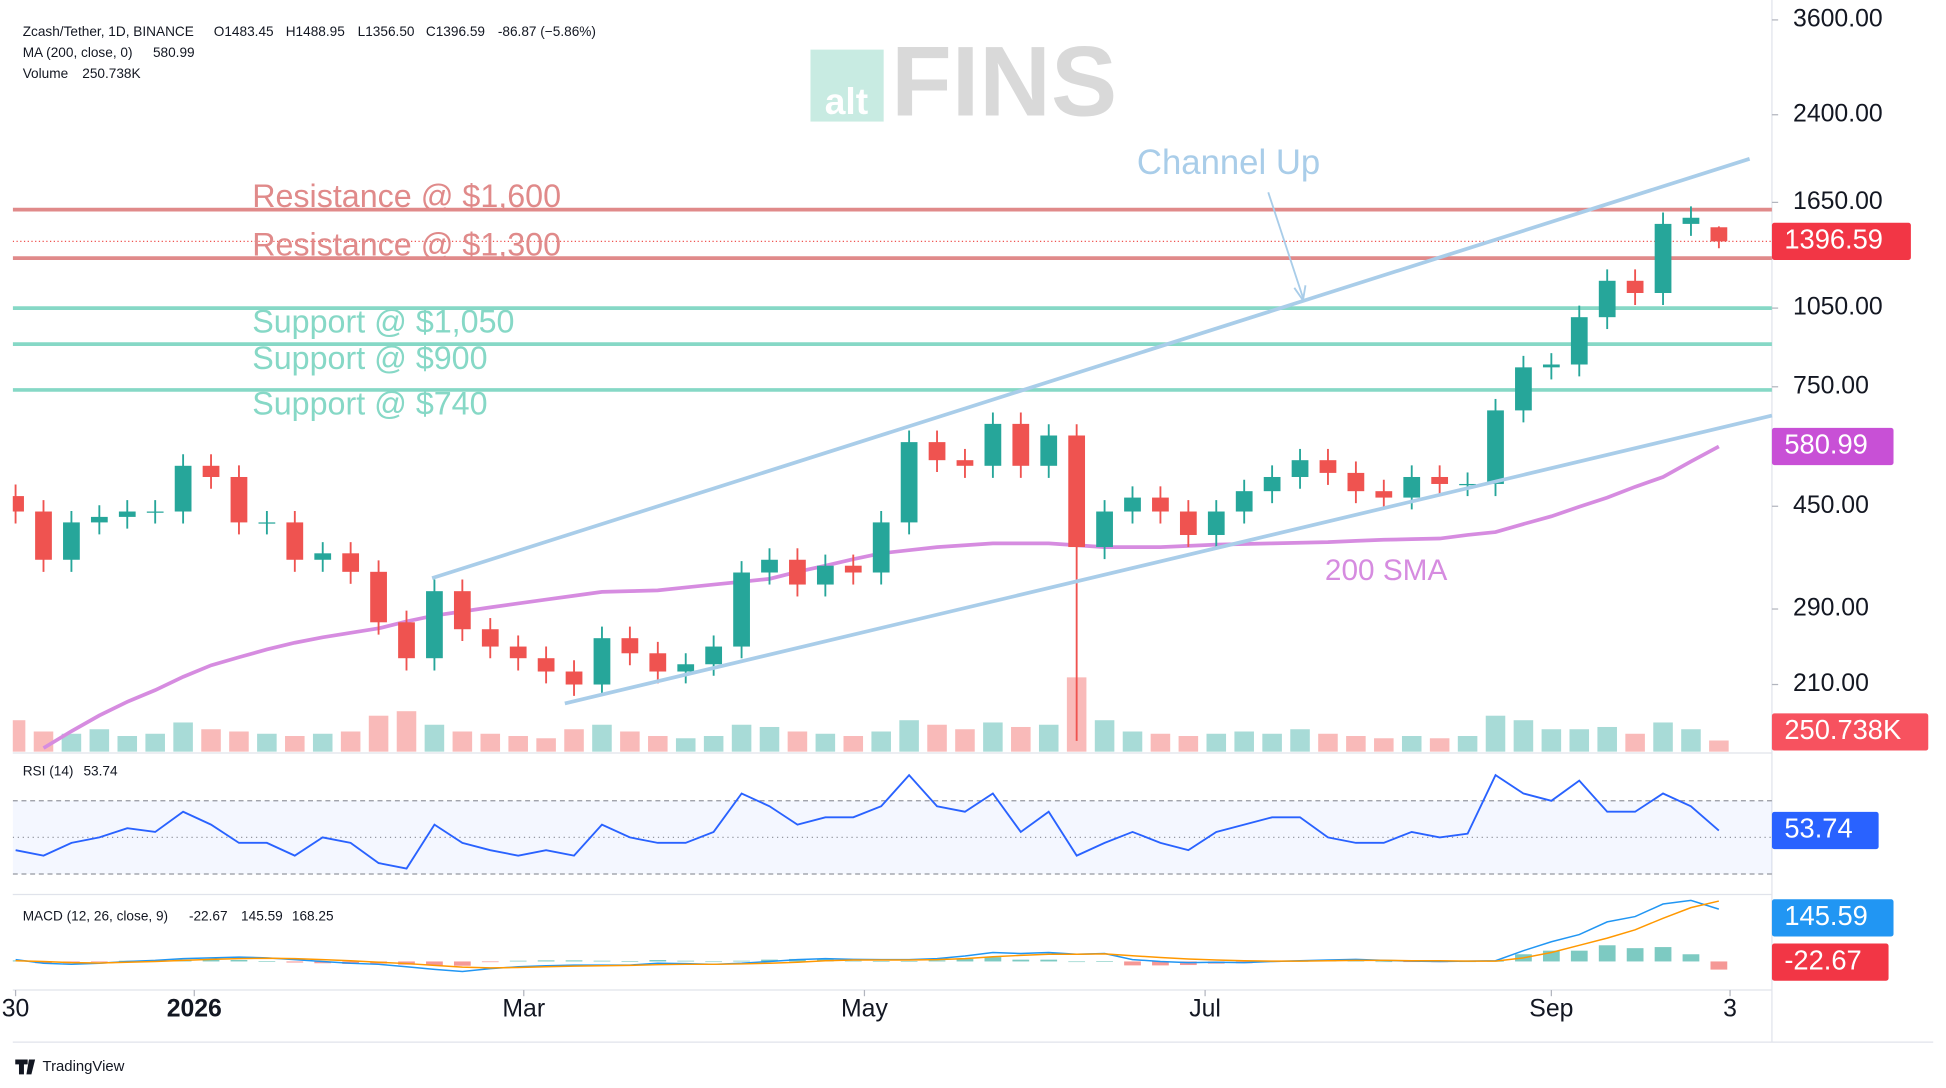 Image resolution: width=1946 pixels, height=1088 pixels. Describe the element at coordinates (208, 915) in the screenshot. I see `legend-hist-value: -22.67` at that location.